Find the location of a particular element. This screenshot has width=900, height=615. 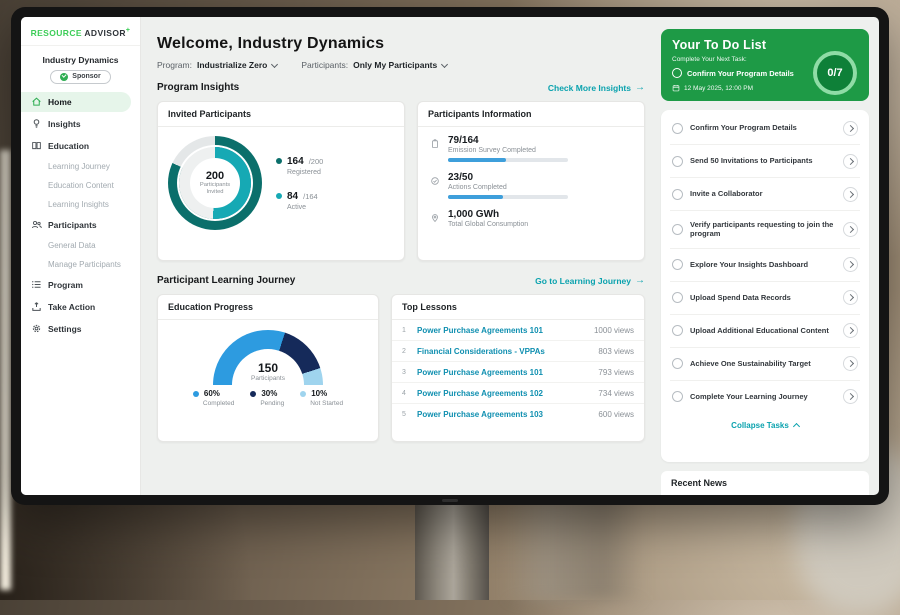

chevron-down-icon is located at coordinates (274, 63).